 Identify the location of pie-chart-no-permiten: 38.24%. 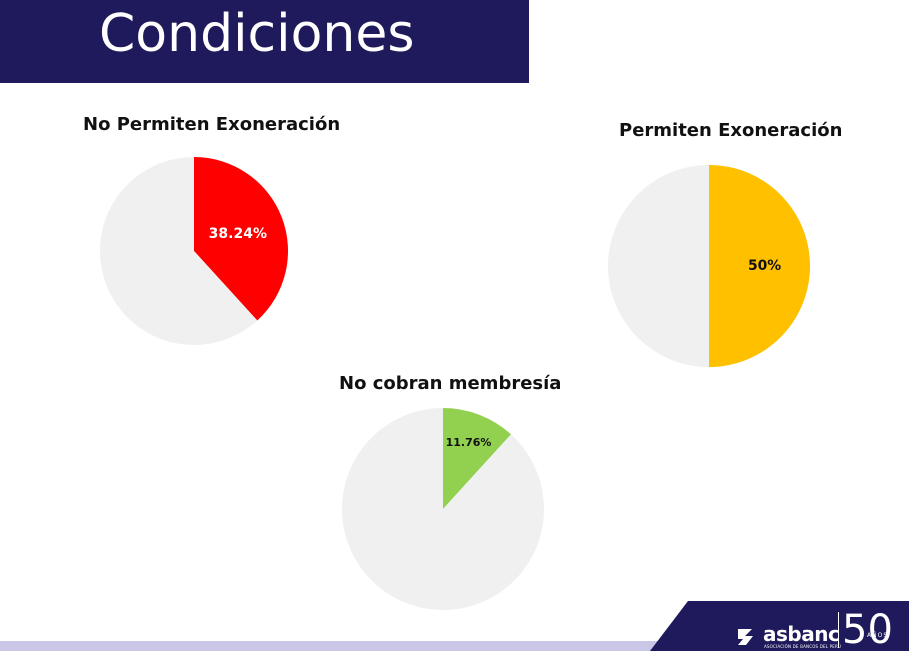
(193, 251).